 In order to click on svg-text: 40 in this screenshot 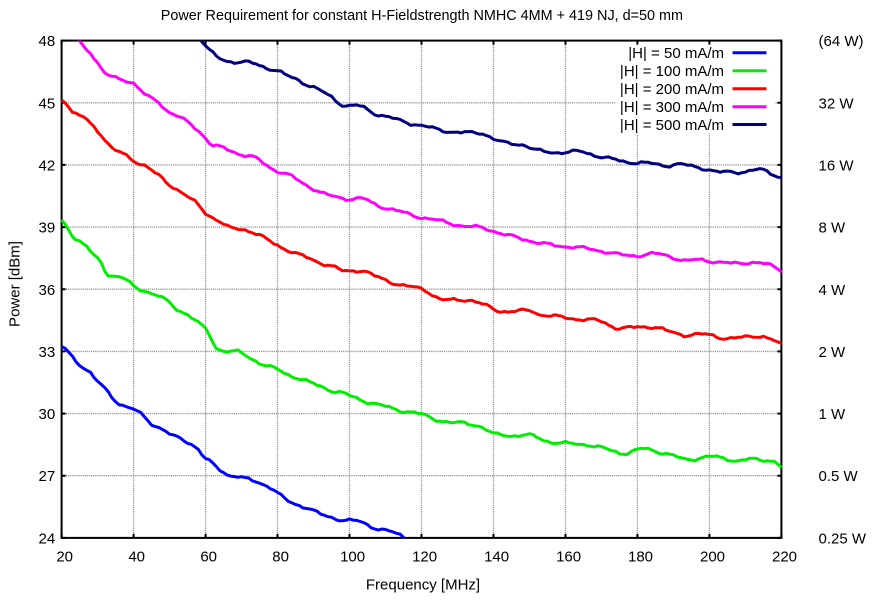, I will do `click(136, 556)`.